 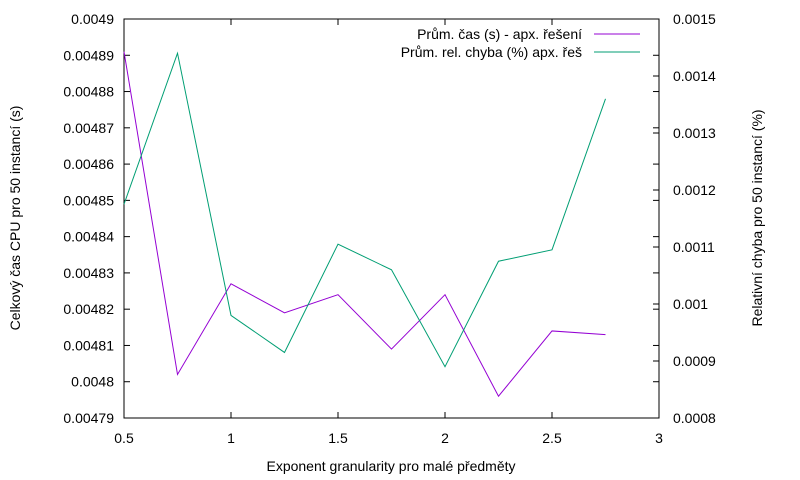 I want to click on y-tick-label: 0.00483, so click(x=88, y=273).